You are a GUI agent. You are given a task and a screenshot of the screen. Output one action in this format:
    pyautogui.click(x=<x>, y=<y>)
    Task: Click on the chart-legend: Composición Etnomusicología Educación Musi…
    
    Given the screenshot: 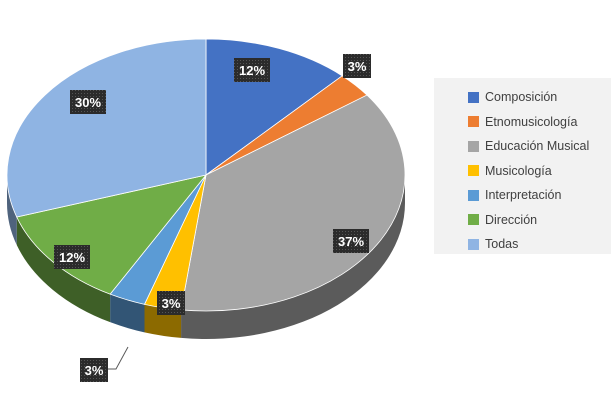 What is the action you would take?
    pyautogui.click(x=522, y=166)
    